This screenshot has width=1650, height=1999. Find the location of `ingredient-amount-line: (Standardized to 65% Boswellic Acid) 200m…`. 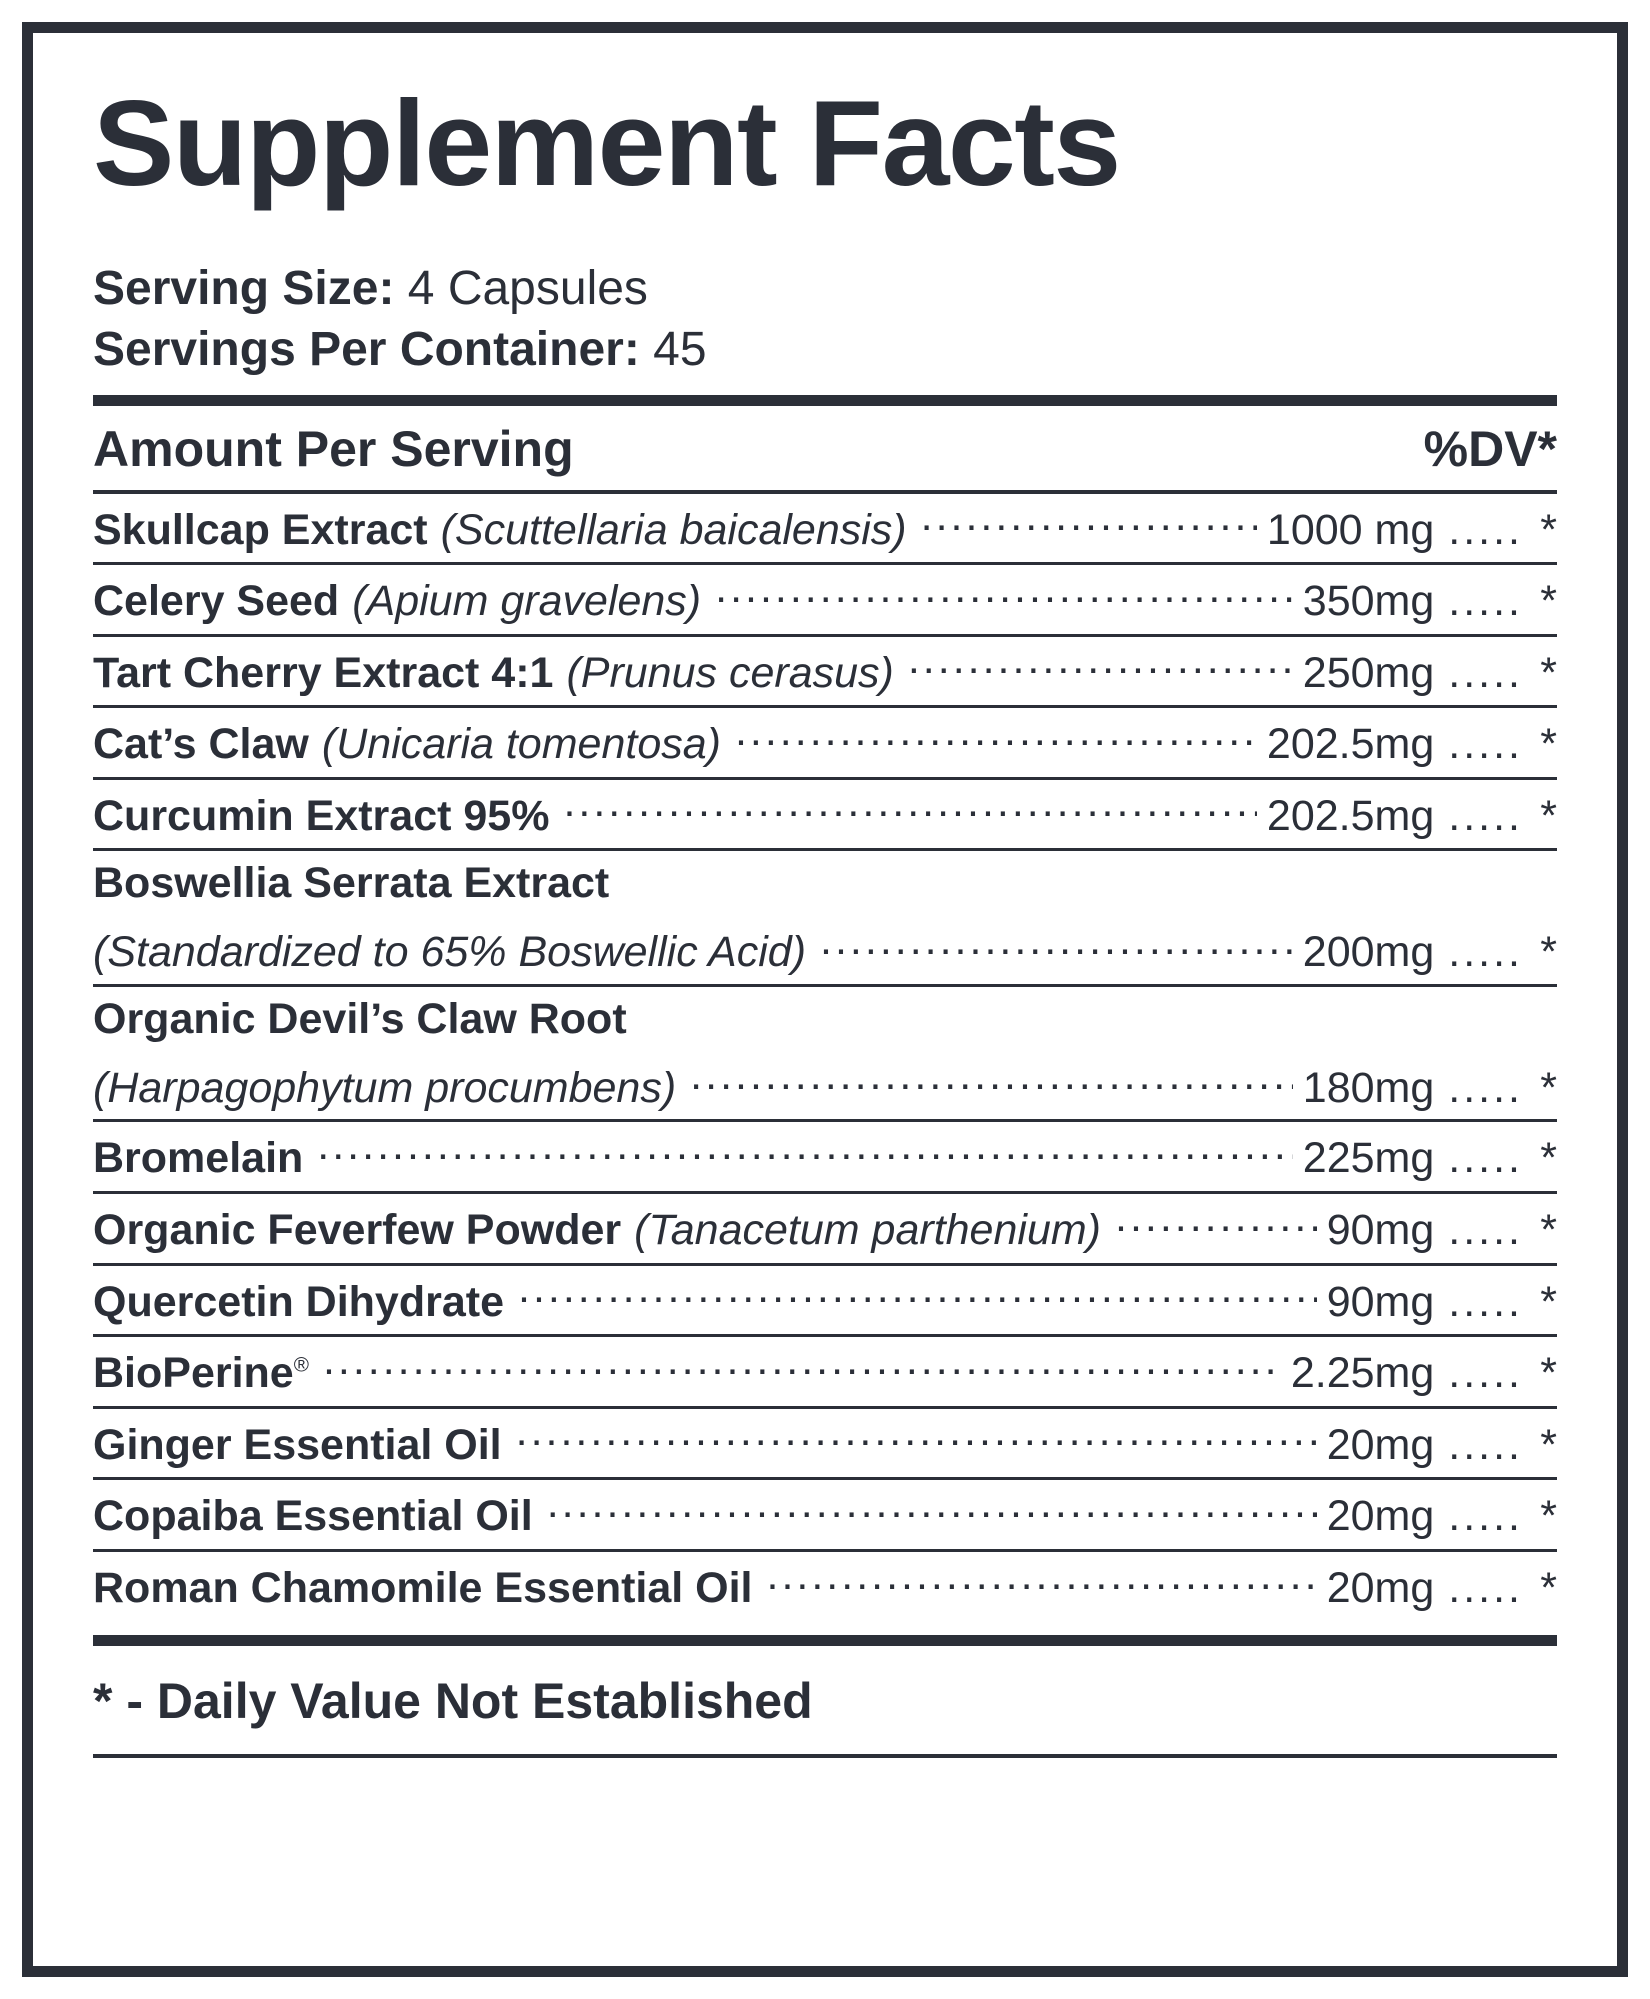

ingredient-amount-line: (Standardized to 65% Boswellic Acid) 200m… is located at coordinates (825, 950).